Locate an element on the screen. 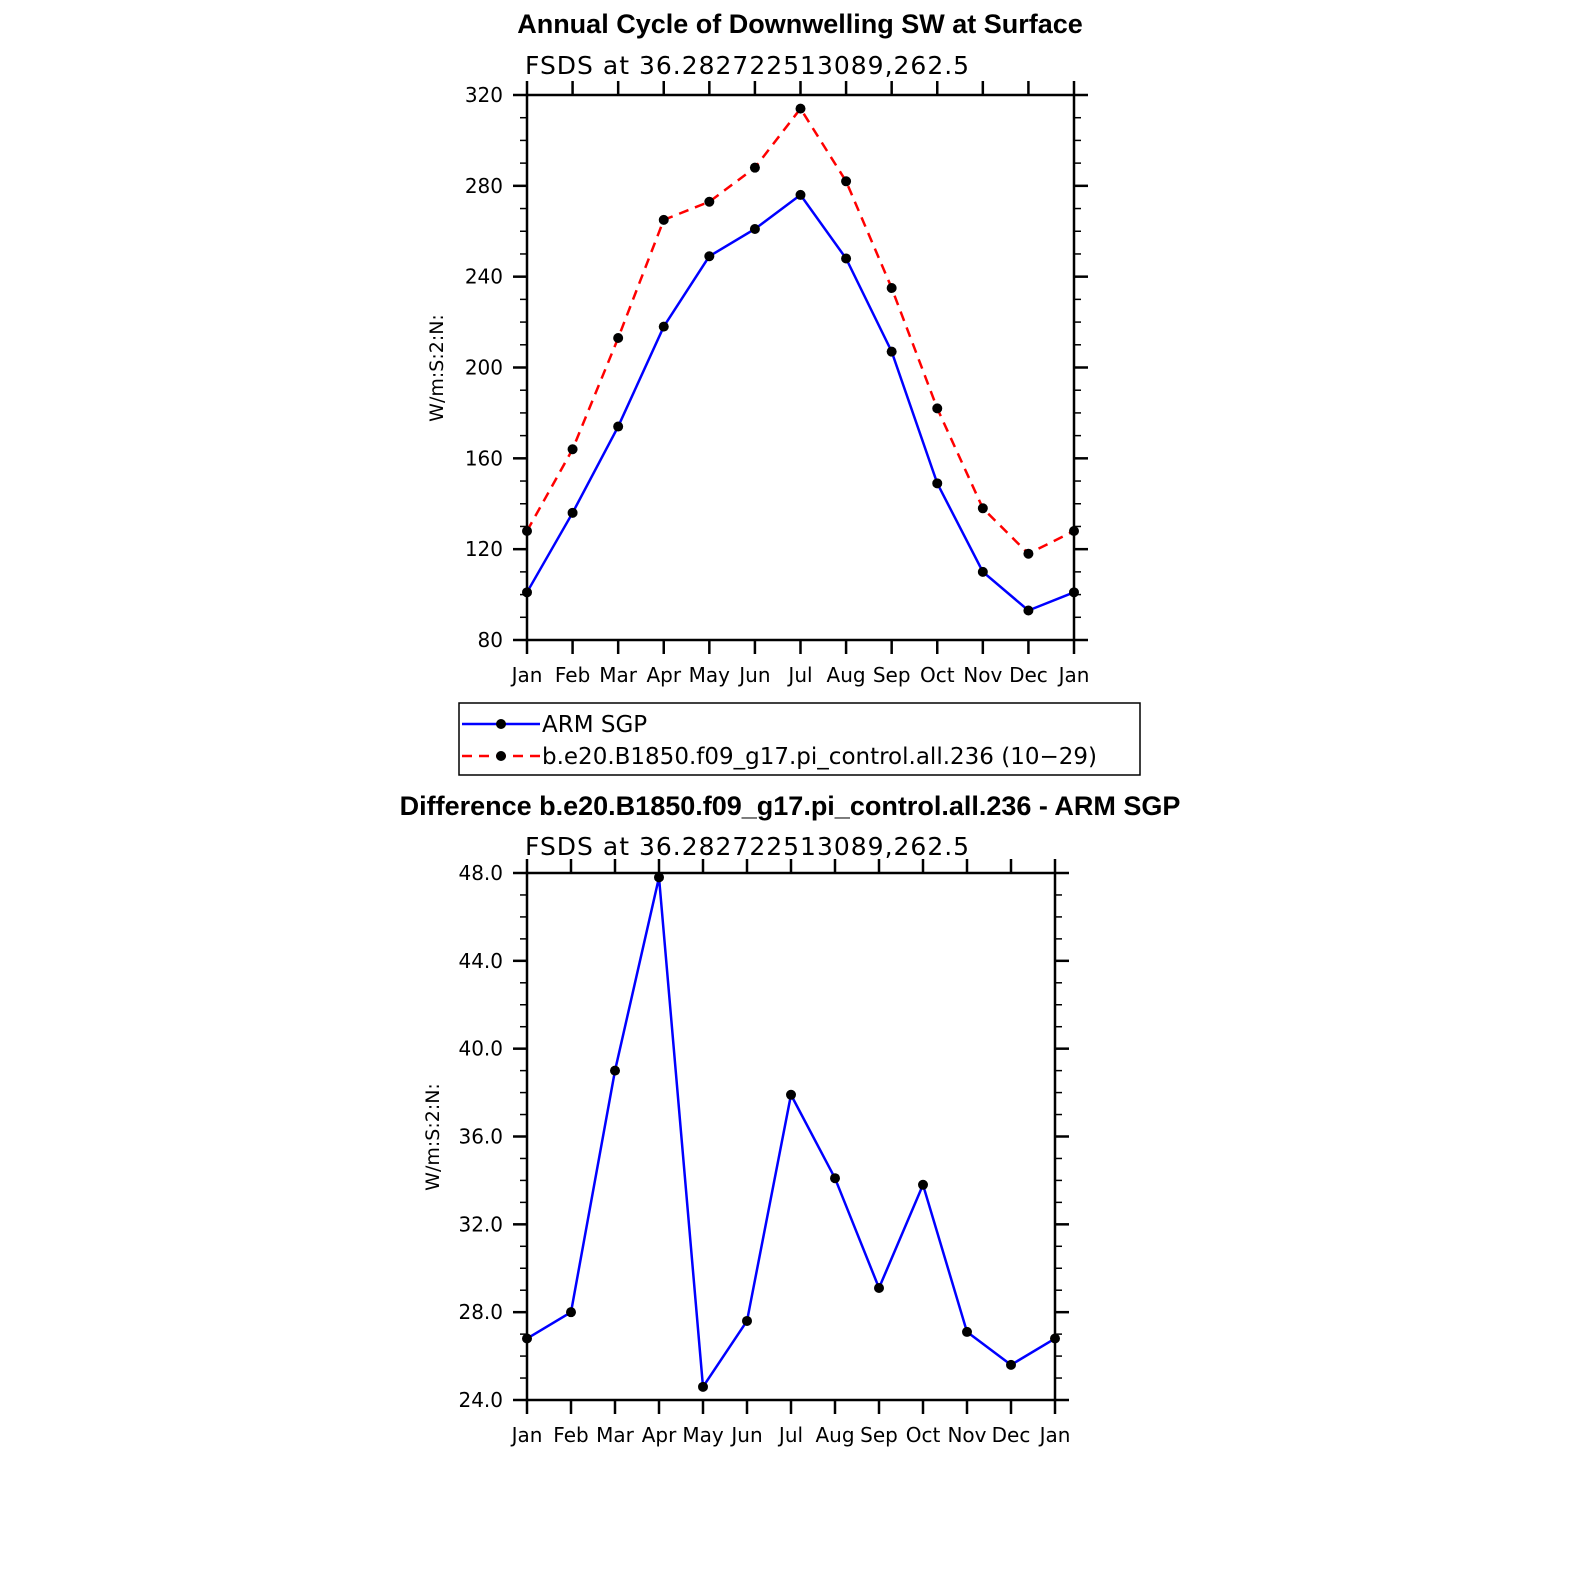 The height and width of the screenshot is (1574, 1574). y-tick-label: 120 is located at coordinates (484, 549).